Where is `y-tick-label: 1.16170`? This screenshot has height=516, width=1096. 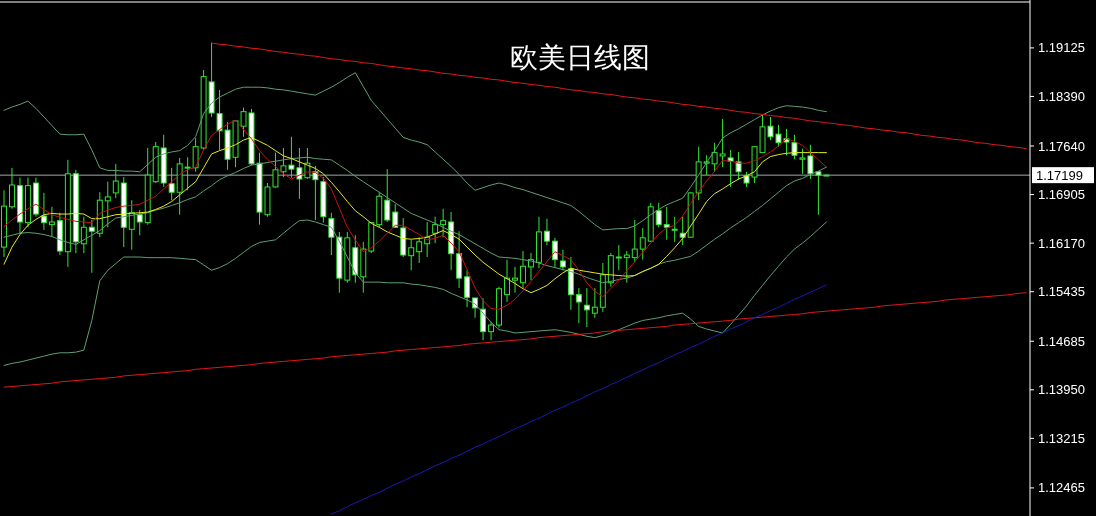 y-tick-label: 1.16170 is located at coordinates (1061, 243).